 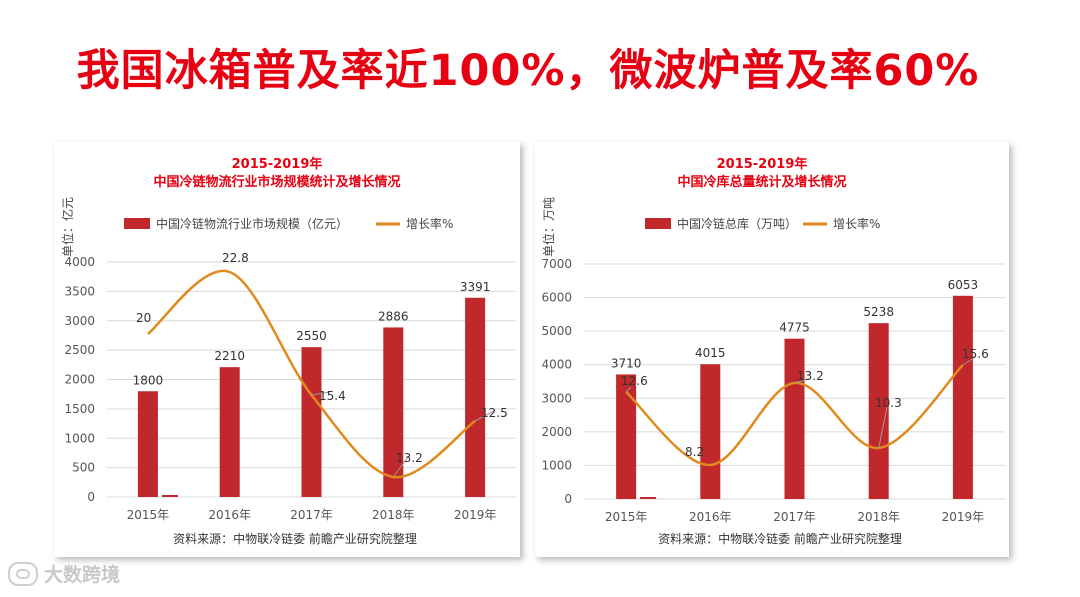 What do you see at coordinates (229, 356) in the screenshot?
I see `bar-value-label: 2210` at bounding box center [229, 356].